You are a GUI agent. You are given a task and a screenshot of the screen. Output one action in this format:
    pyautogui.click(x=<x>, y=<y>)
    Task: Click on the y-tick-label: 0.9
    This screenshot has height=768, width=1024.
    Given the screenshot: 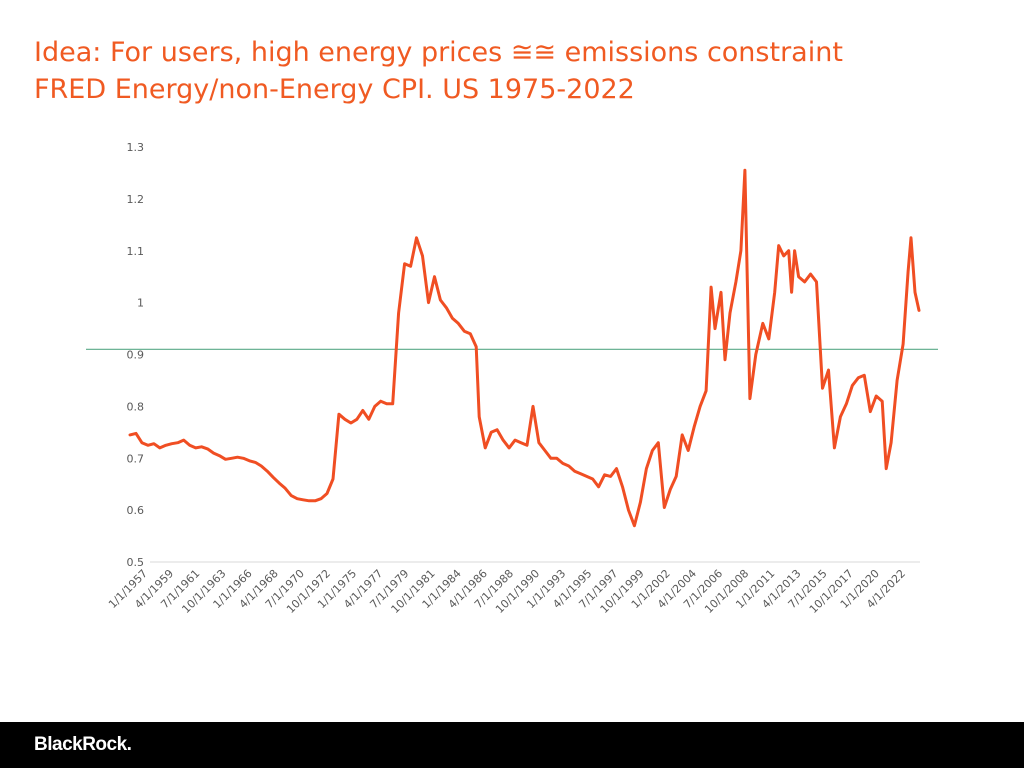 What is the action you would take?
    pyautogui.click(x=136, y=355)
    